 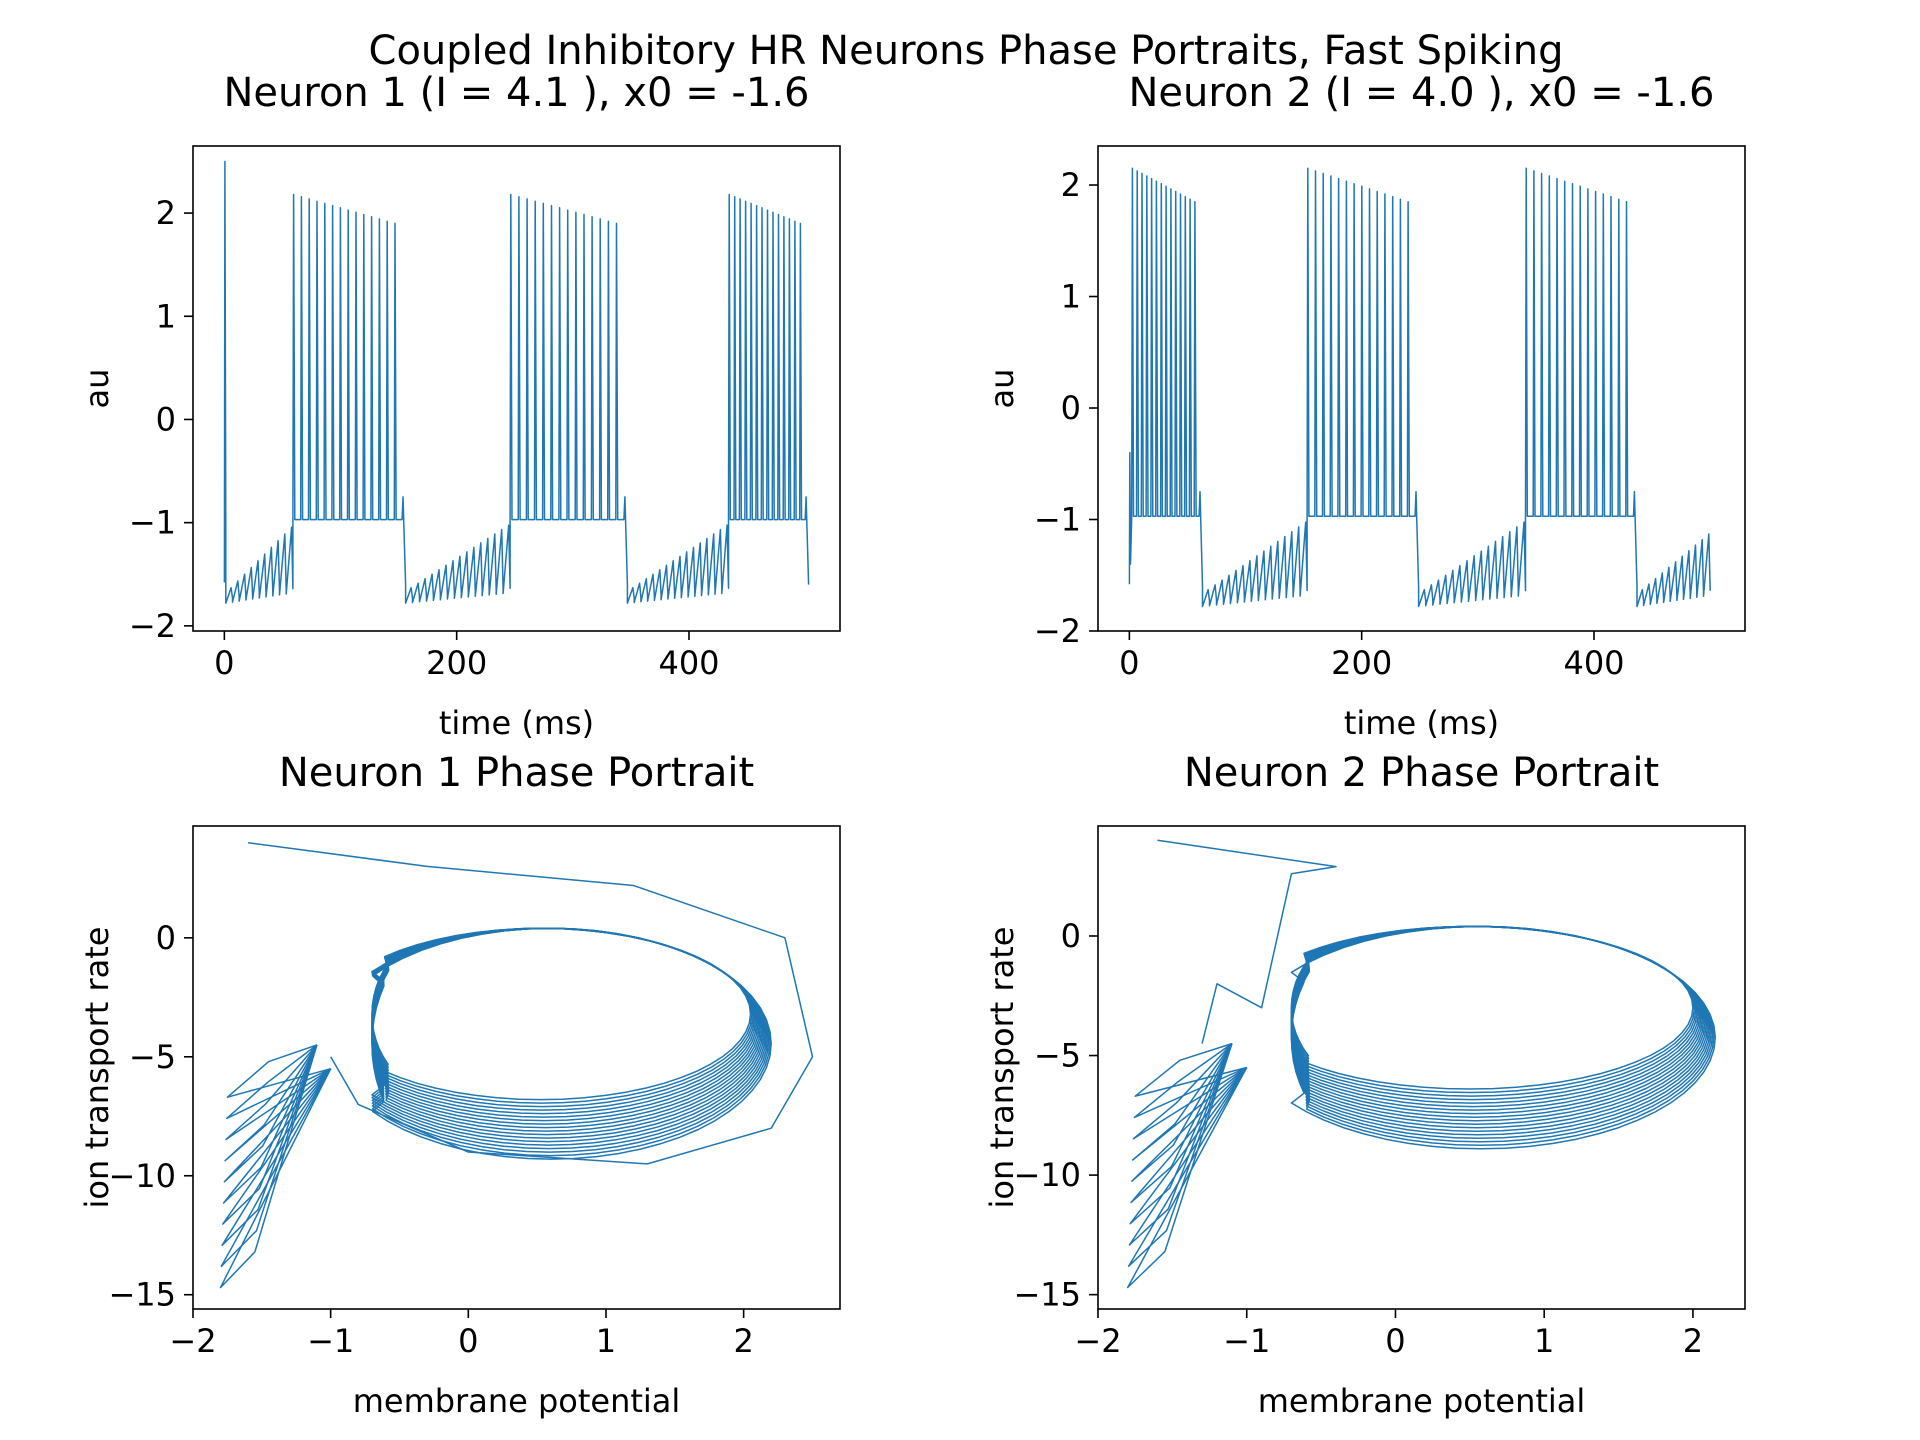 I want to click on panel-title: Neuron 2 (I = 4.0 ), x0 = -1.6, so click(x=1422, y=93).